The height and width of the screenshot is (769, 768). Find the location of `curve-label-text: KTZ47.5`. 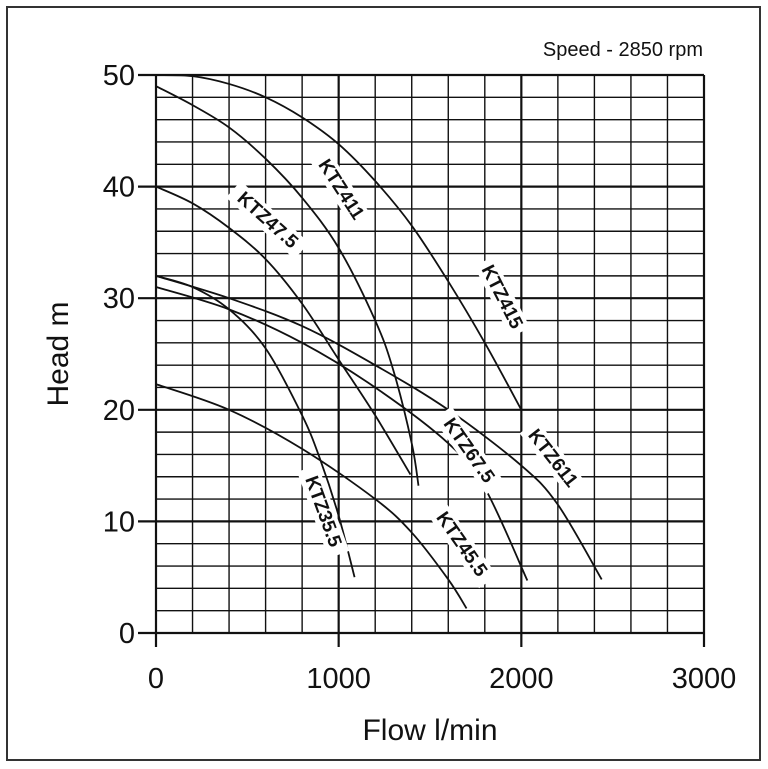

curve-label-text: KTZ47.5 is located at coordinates (267, 220).